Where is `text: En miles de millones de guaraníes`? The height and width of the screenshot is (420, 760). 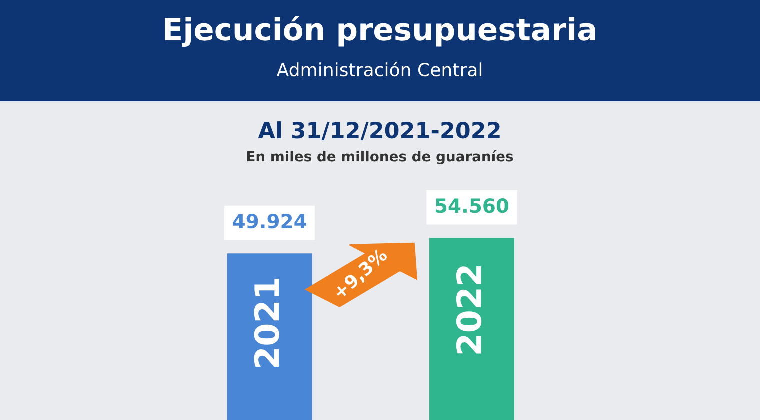 text: En miles de millones de guaraníes is located at coordinates (380, 157).